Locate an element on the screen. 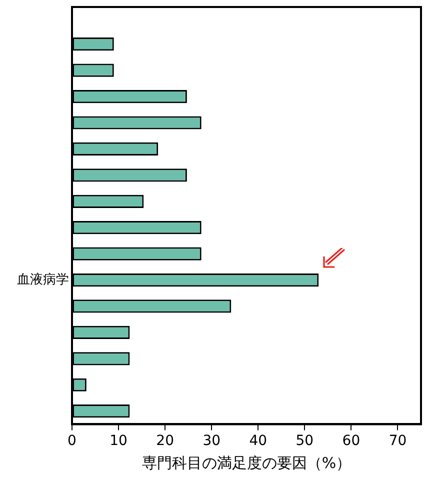 This screenshot has width=425, height=481. x-axis-title: 専門科目の満足度の要因（%） is located at coordinates (247, 463).